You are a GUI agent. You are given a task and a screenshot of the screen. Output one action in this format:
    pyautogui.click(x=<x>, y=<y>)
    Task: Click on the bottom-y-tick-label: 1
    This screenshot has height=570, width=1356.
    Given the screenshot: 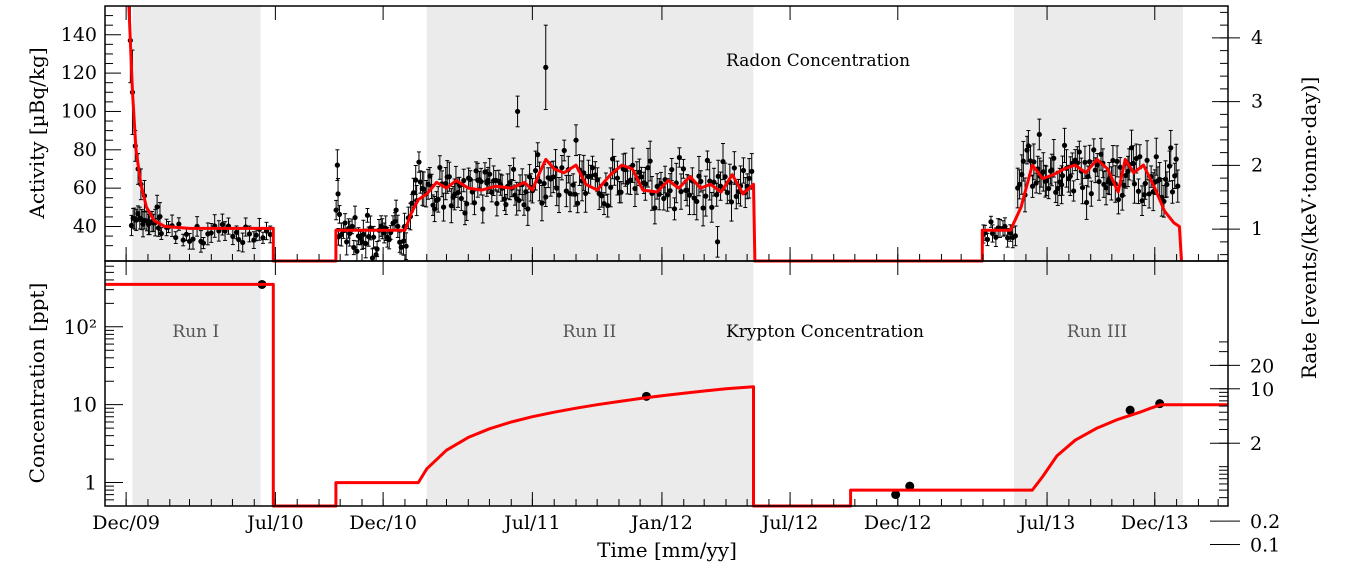 What is the action you would take?
    pyautogui.click(x=90, y=483)
    